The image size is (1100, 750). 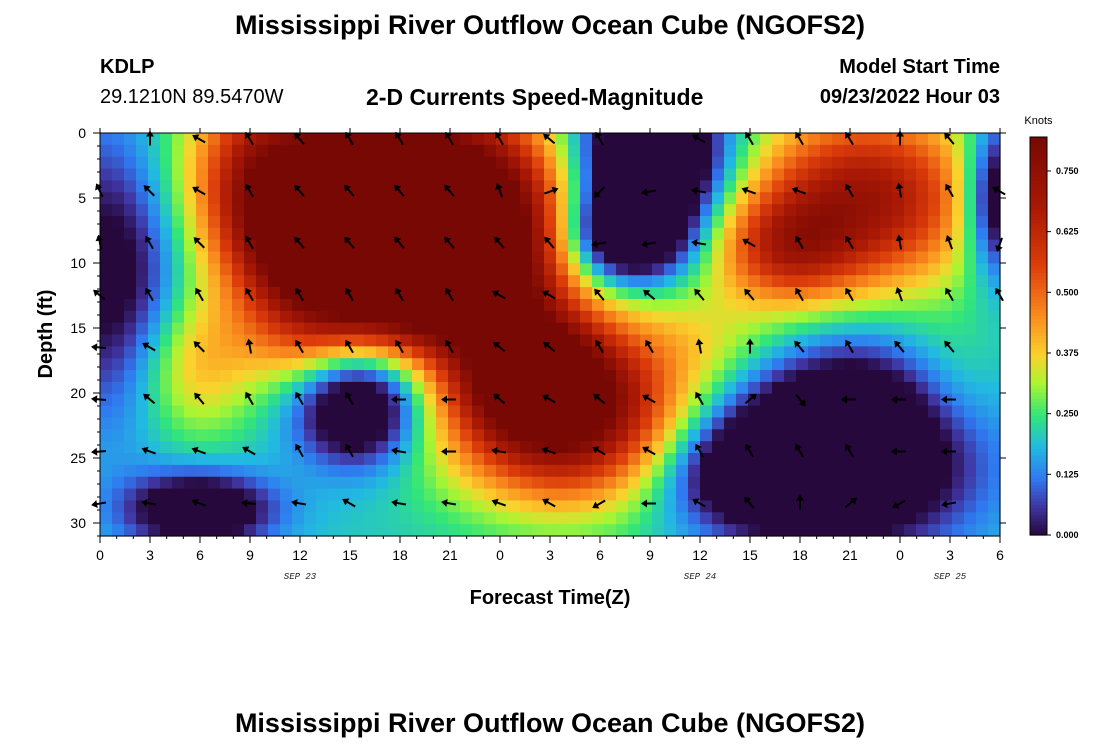 I want to click on model-start-label: Model Start Time, so click(x=919, y=67).